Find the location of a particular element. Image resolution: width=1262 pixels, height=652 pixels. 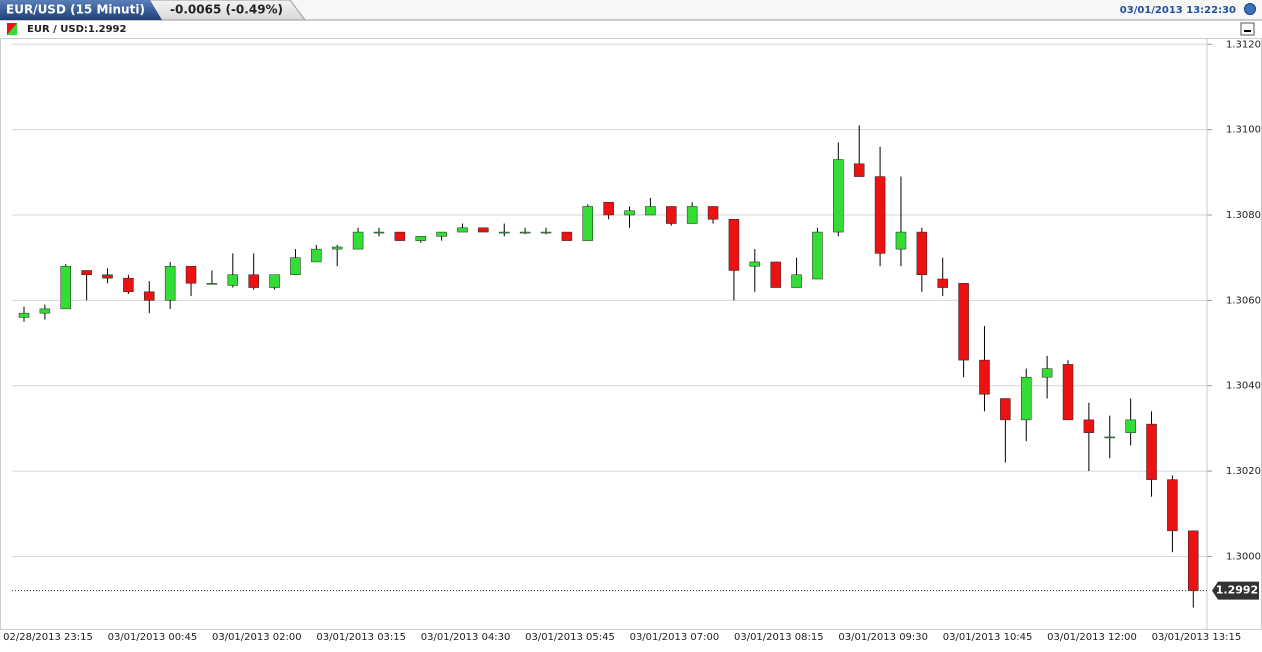

timestamp: 03/01/2013 13:22:30 is located at coordinates (1178, 10).